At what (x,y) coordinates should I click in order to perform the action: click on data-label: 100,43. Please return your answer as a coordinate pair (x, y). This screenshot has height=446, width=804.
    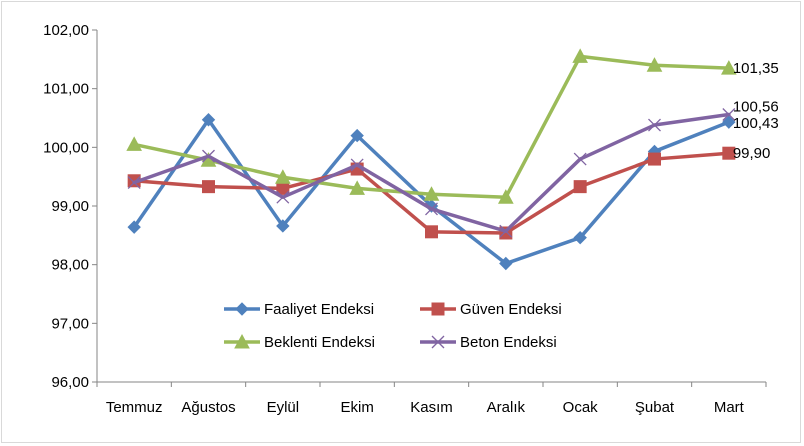
    Looking at the image, I should click on (756, 123).